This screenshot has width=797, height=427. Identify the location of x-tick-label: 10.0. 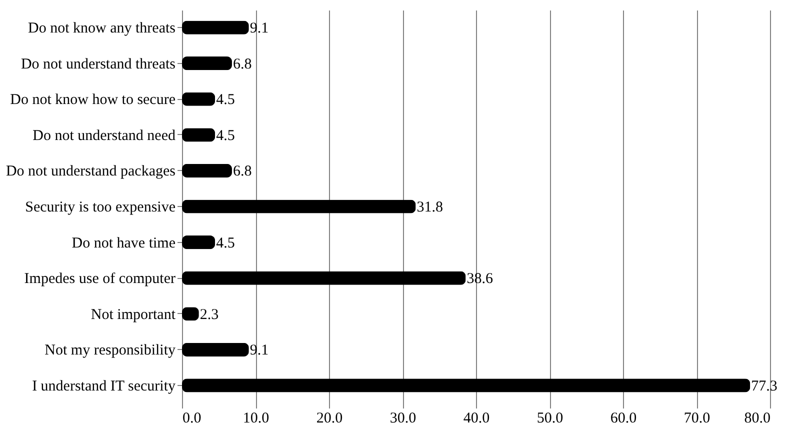
(256, 418).